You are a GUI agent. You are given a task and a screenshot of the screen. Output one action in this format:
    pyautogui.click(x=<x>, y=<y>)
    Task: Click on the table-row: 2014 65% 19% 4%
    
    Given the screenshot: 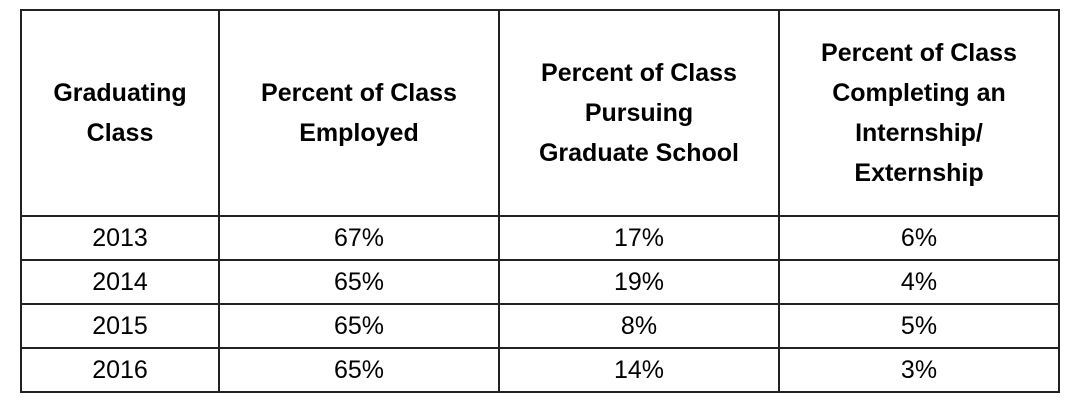 What is the action you would take?
    pyautogui.click(x=540, y=282)
    